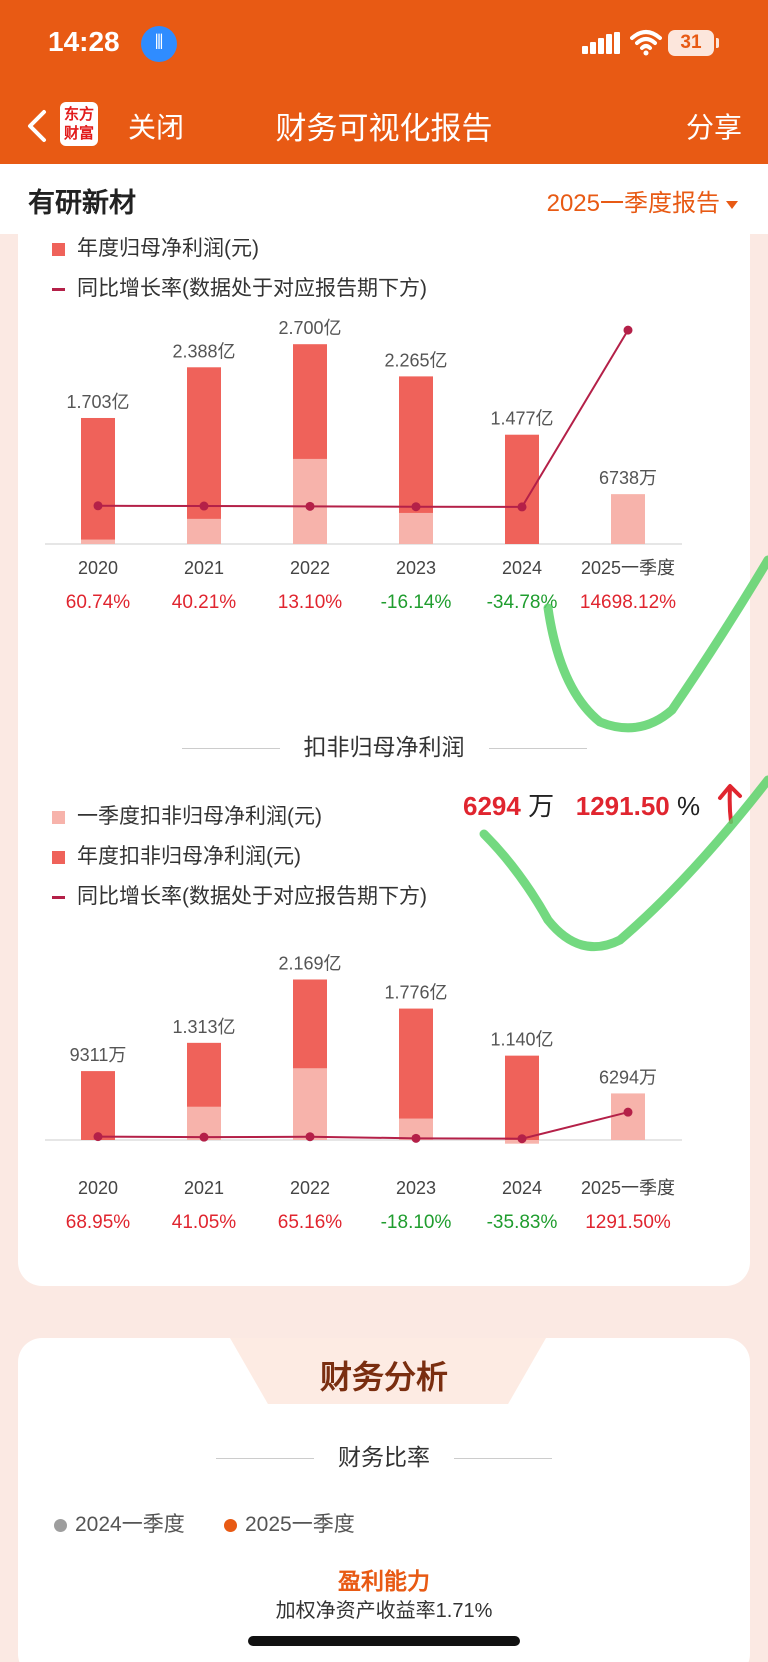 This screenshot has height=1662, width=768. What do you see at coordinates (383, 1377) in the screenshot?
I see `analysis-title: 财务分析` at bounding box center [383, 1377].